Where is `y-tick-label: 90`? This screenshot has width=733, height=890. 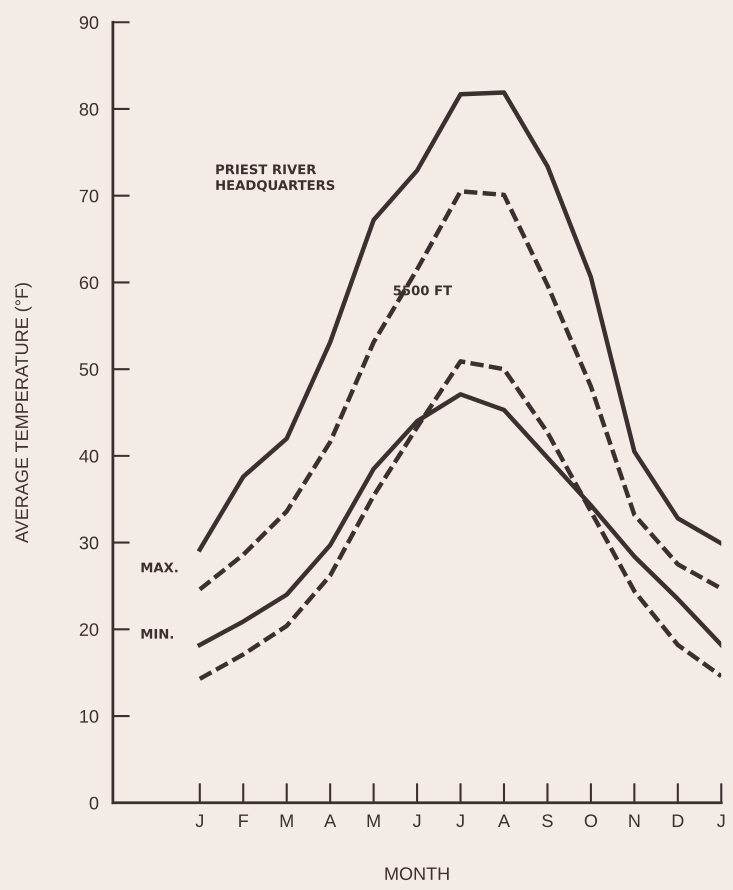
y-tick-label: 90 is located at coordinates (89, 22).